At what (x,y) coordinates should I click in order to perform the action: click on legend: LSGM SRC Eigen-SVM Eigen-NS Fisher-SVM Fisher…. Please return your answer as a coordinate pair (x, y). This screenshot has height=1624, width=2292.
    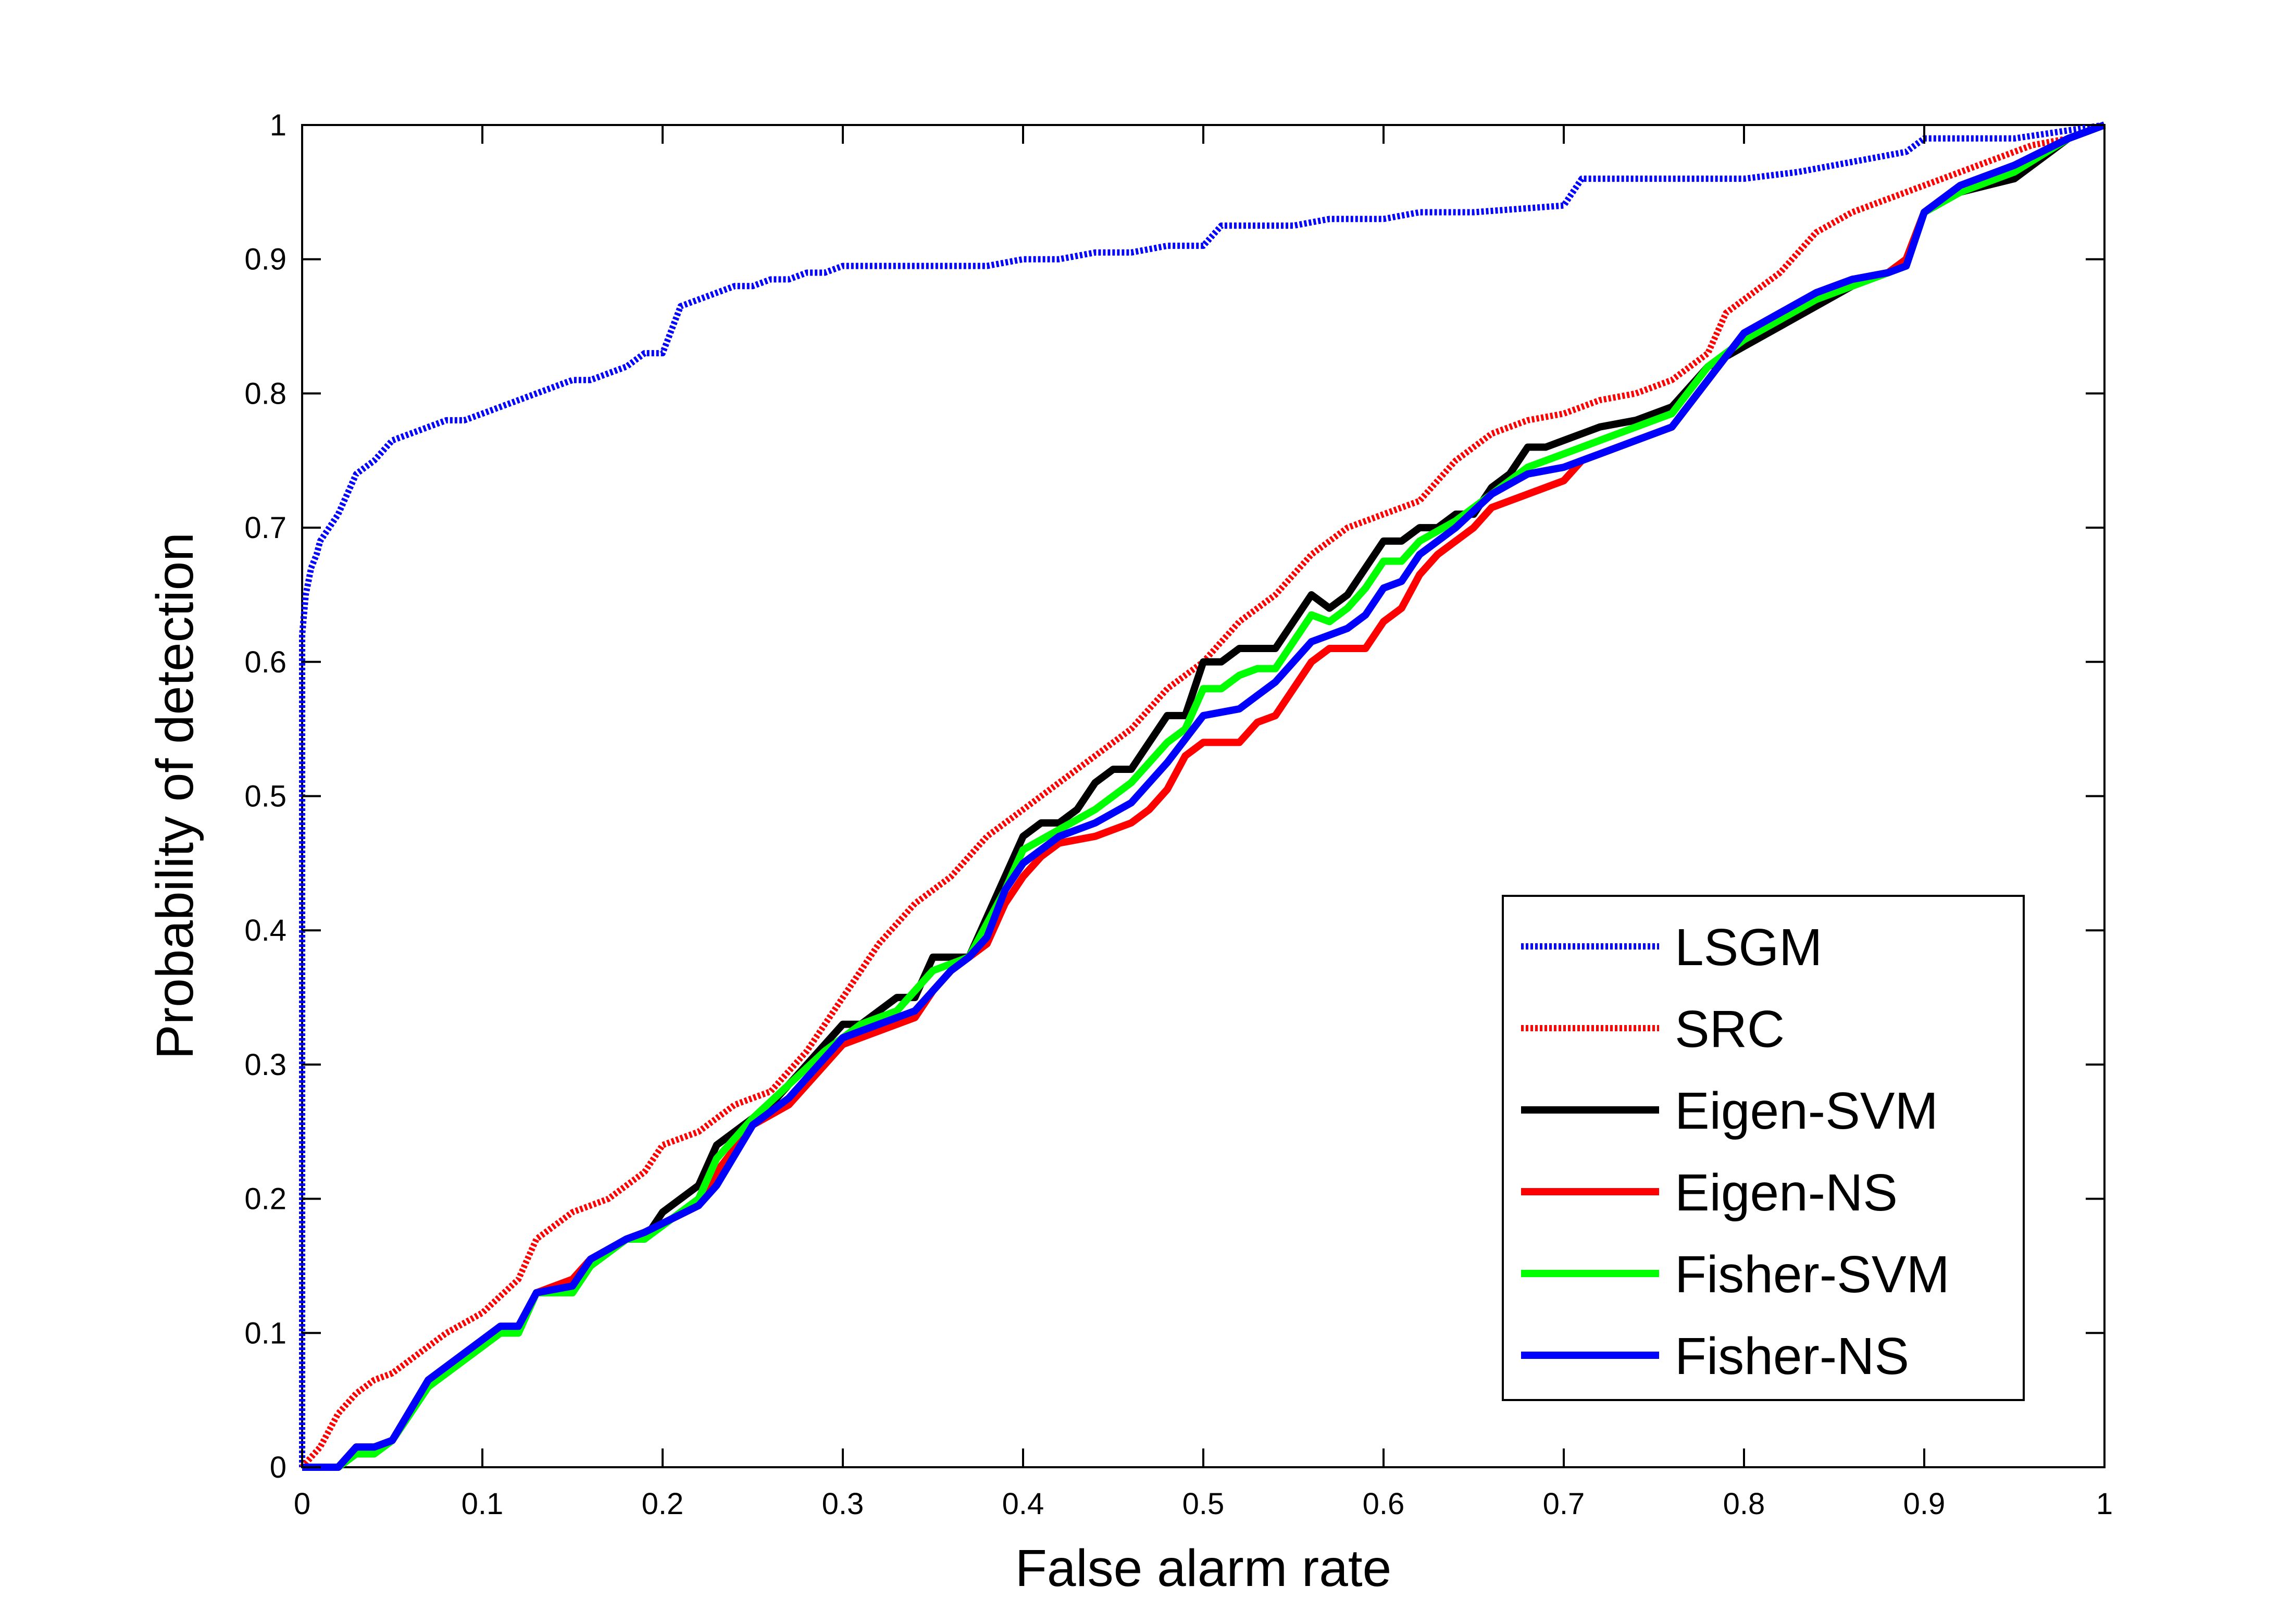
    Looking at the image, I should click on (1763, 1148).